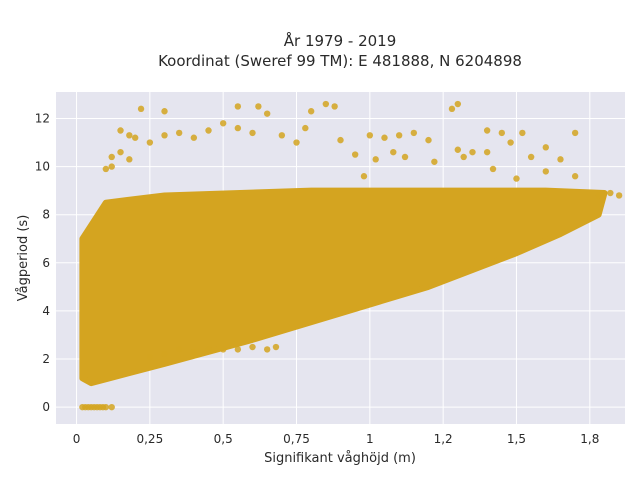 Image resolution: width=640 pixels, height=480 pixels. What do you see at coordinates (443, 439) in the screenshot?
I see `x-tick-label-5: 1,2` at bounding box center [443, 439].